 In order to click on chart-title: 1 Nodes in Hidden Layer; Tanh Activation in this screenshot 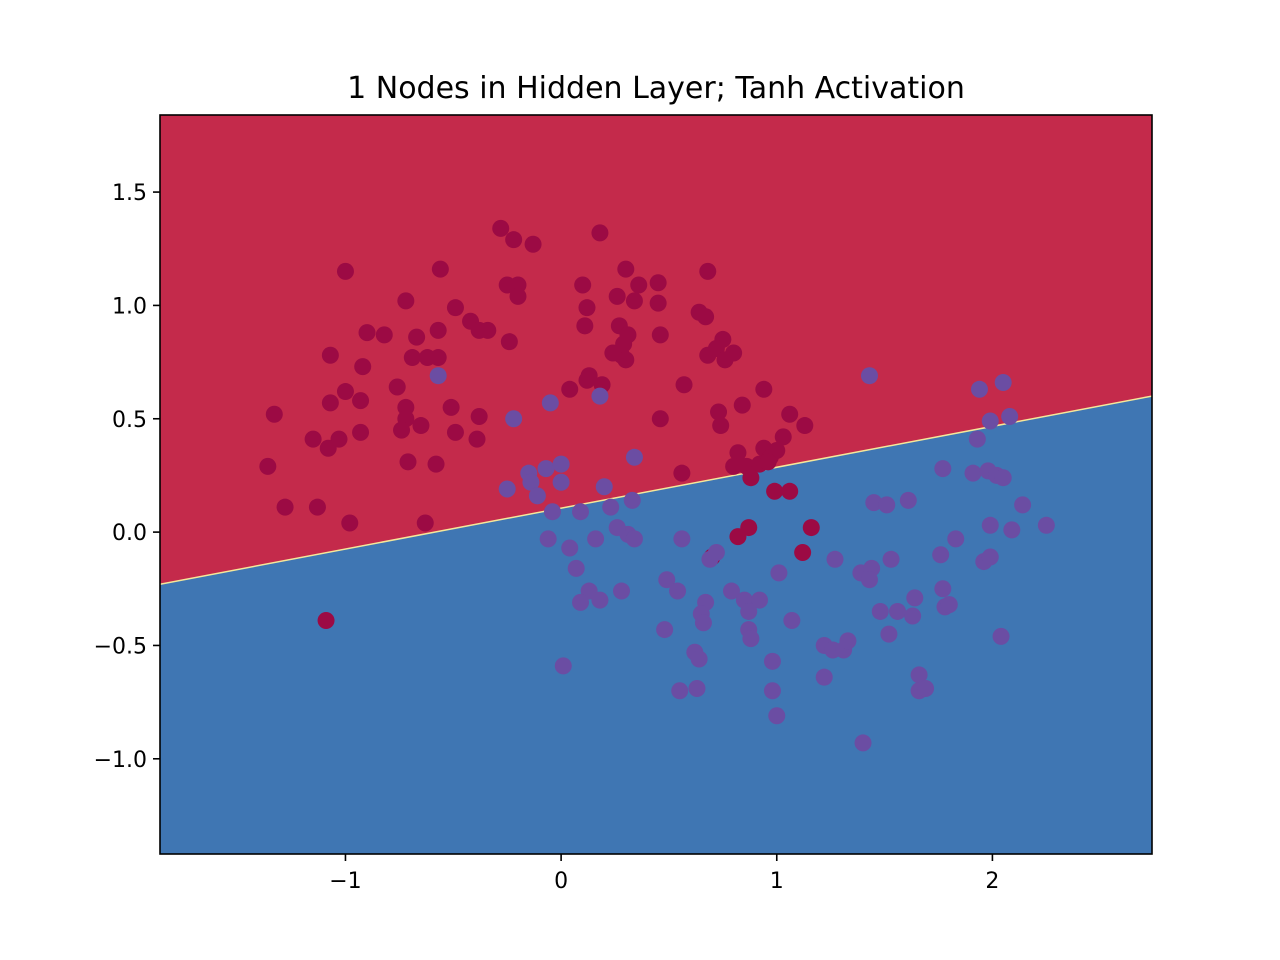, I will do `click(656, 88)`.